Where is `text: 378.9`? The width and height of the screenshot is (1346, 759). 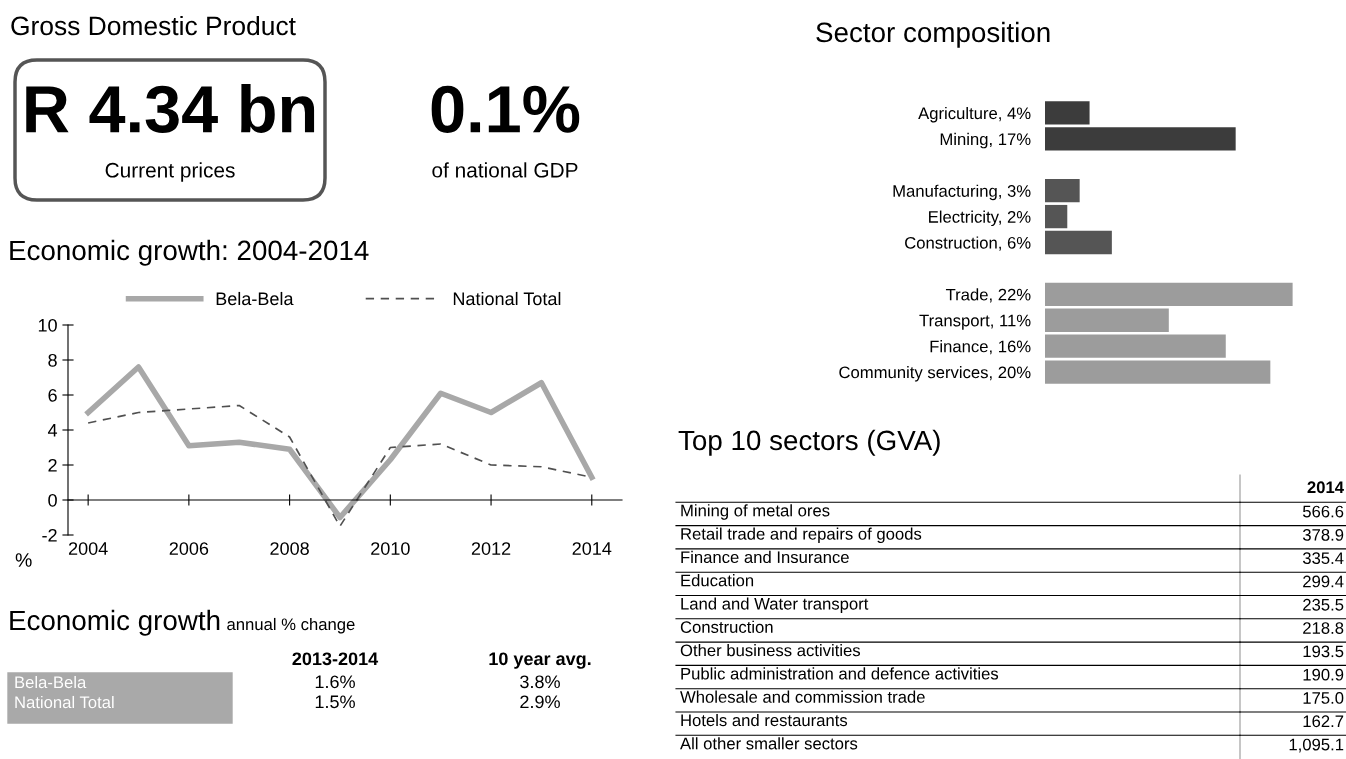 text: 378.9 is located at coordinates (1323, 534).